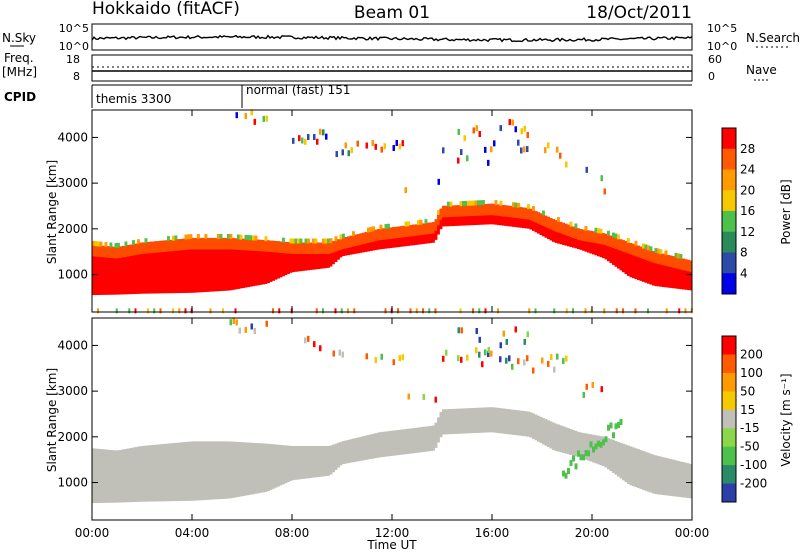 The height and width of the screenshot is (554, 800). I want to click on y-tick-label: 2000, so click(72, 437).